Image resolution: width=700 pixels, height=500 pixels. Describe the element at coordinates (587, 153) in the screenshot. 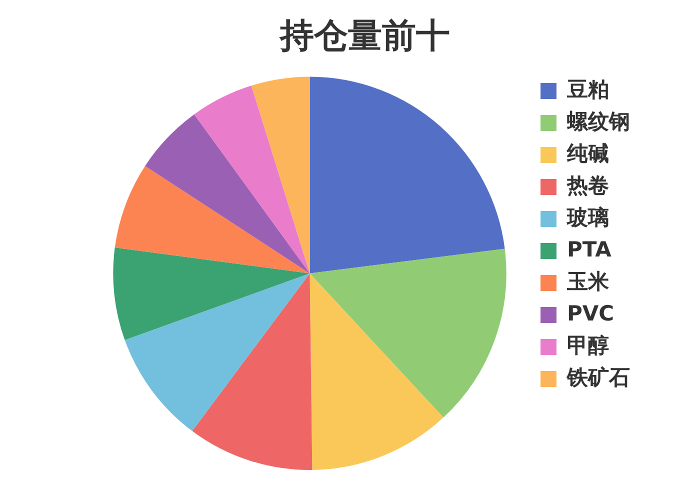

I see `legend-label: 纯碱` at that location.